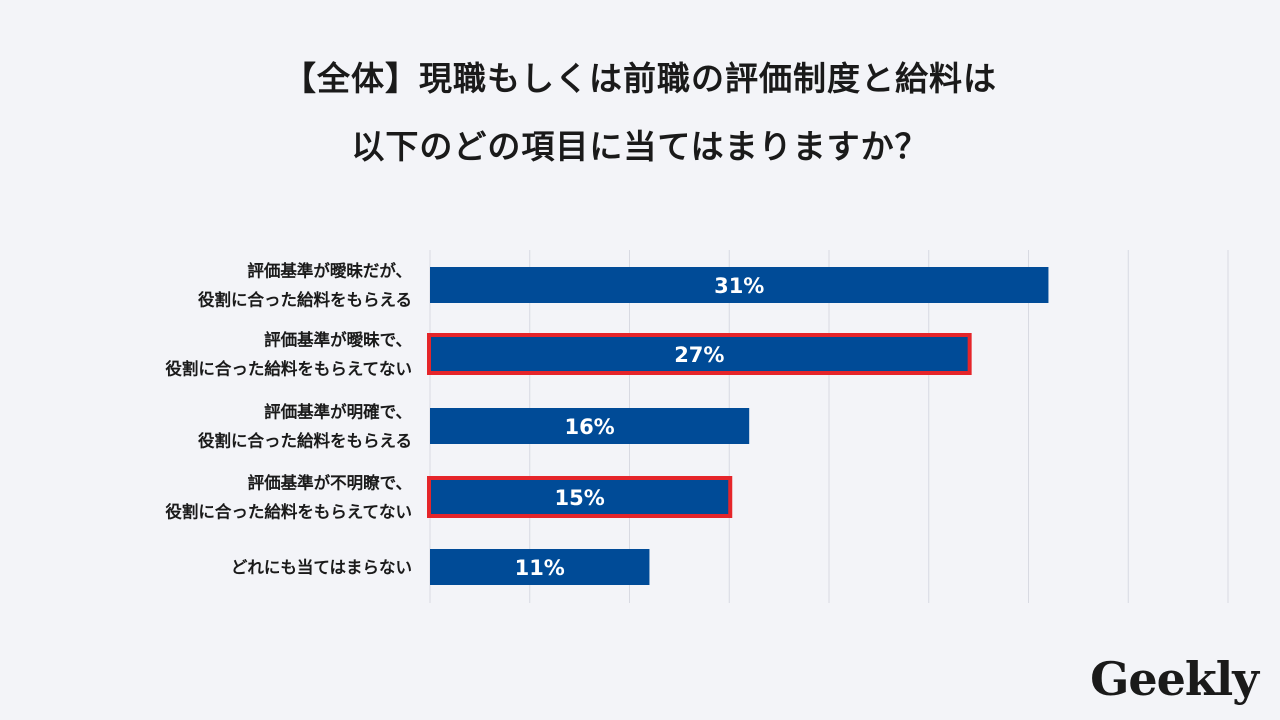 This screenshot has height=720, width=1280. What do you see at coordinates (338, 412) in the screenshot?
I see `category-label: 評価基準が明確で、` at bounding box center [338, 412].